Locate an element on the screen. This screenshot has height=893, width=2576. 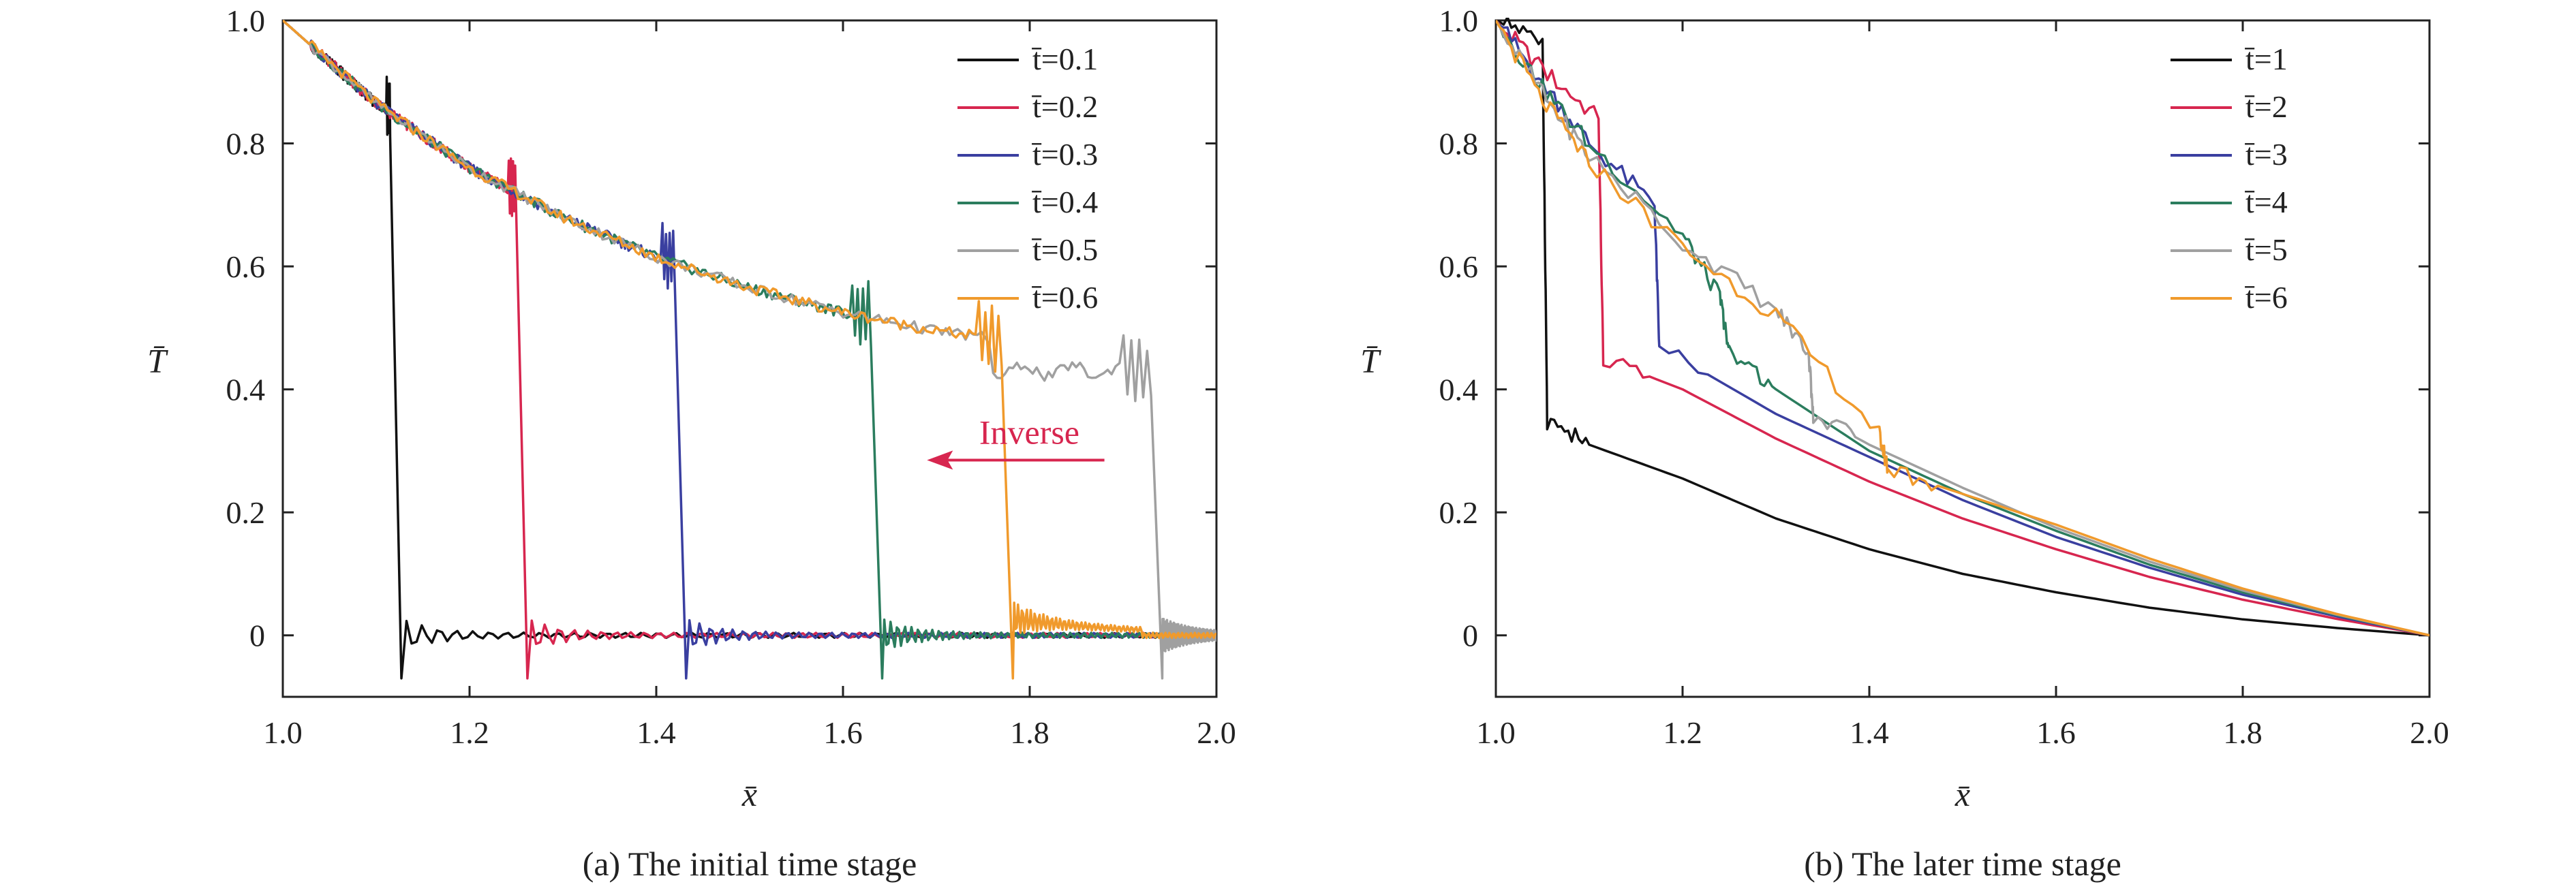
legend-label-5: t̄=5 is located at coordinates (2266, 249).